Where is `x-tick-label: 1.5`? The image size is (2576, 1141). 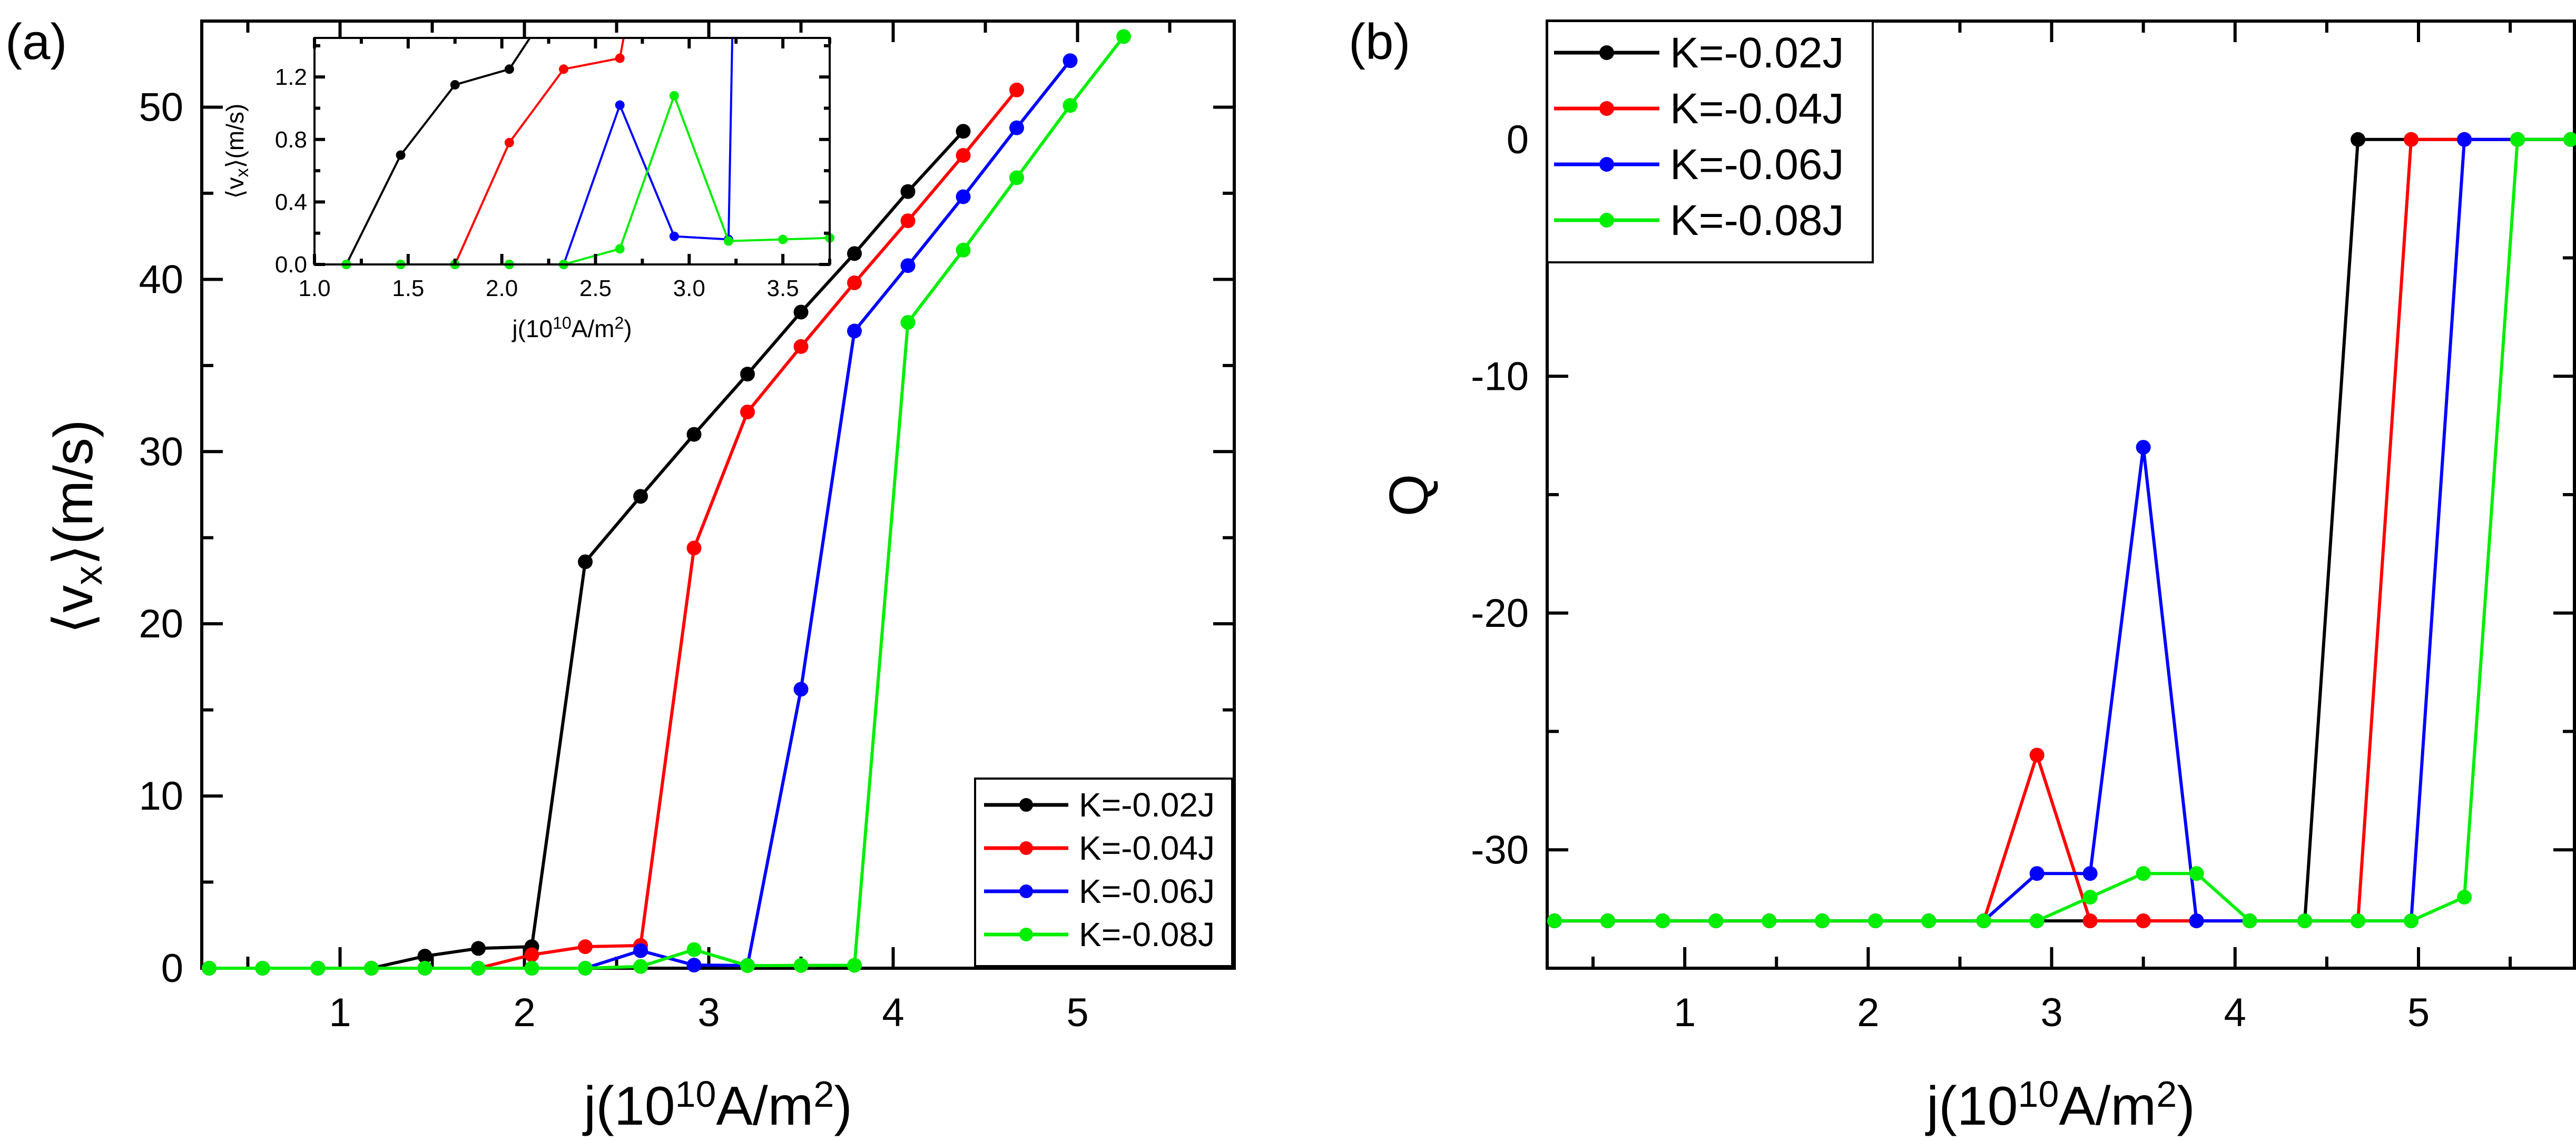
x-tick-label: 1.5 is located at coordinates (408, 288).